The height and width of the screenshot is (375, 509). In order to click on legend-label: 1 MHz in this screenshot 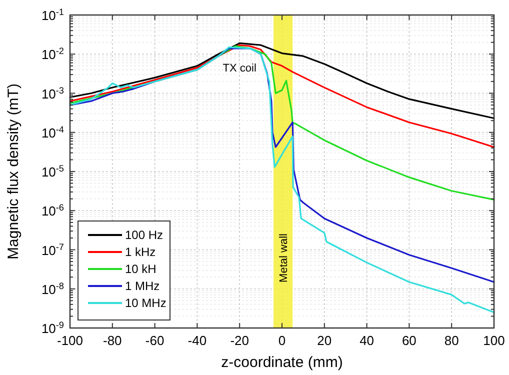, I will do `click(142, 286)`.